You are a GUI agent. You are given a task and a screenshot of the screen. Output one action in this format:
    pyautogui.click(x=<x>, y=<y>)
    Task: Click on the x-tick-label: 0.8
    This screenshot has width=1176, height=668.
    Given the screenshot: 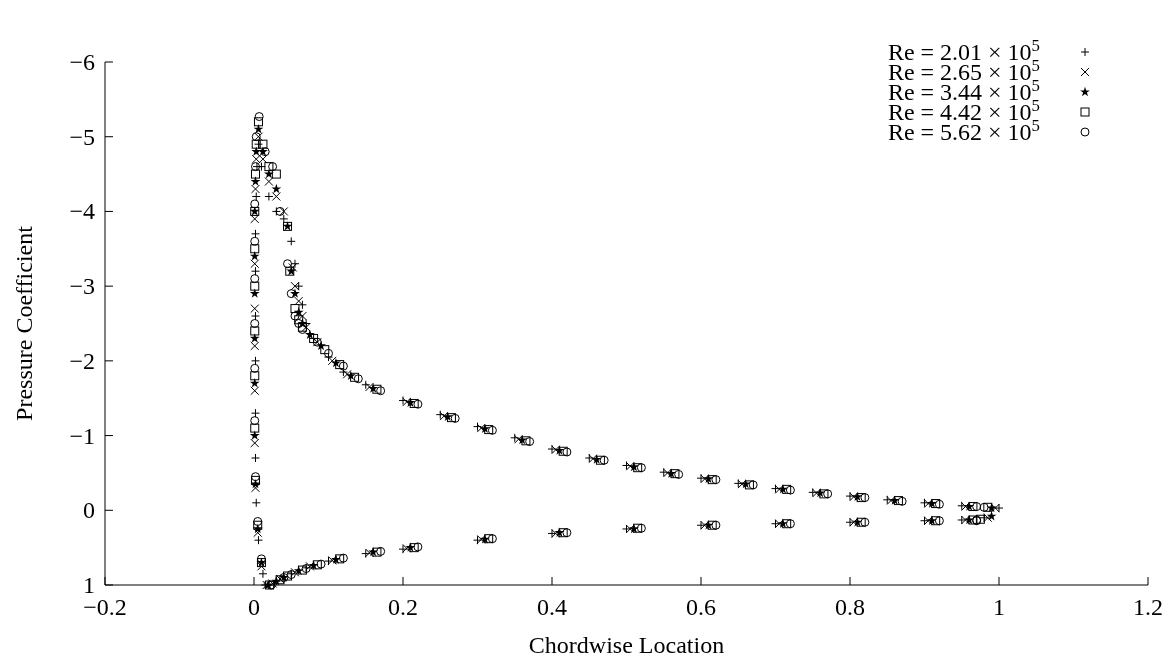 What is the action you would take?
    pyautogui.click(x=850, y=607)
    